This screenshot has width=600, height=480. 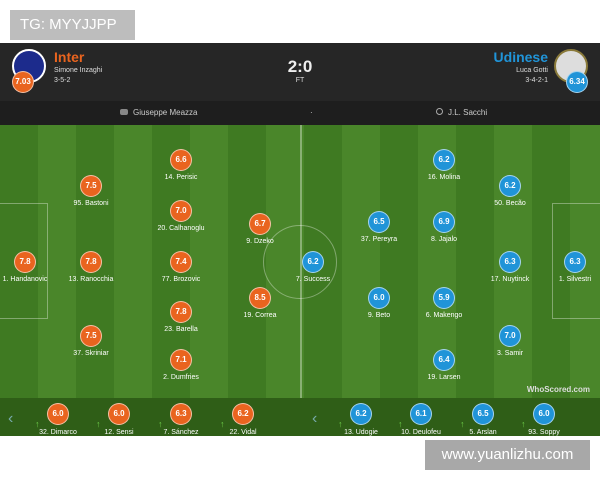 I want to click on player-rating: 6.0, so click(x=379, y=298).